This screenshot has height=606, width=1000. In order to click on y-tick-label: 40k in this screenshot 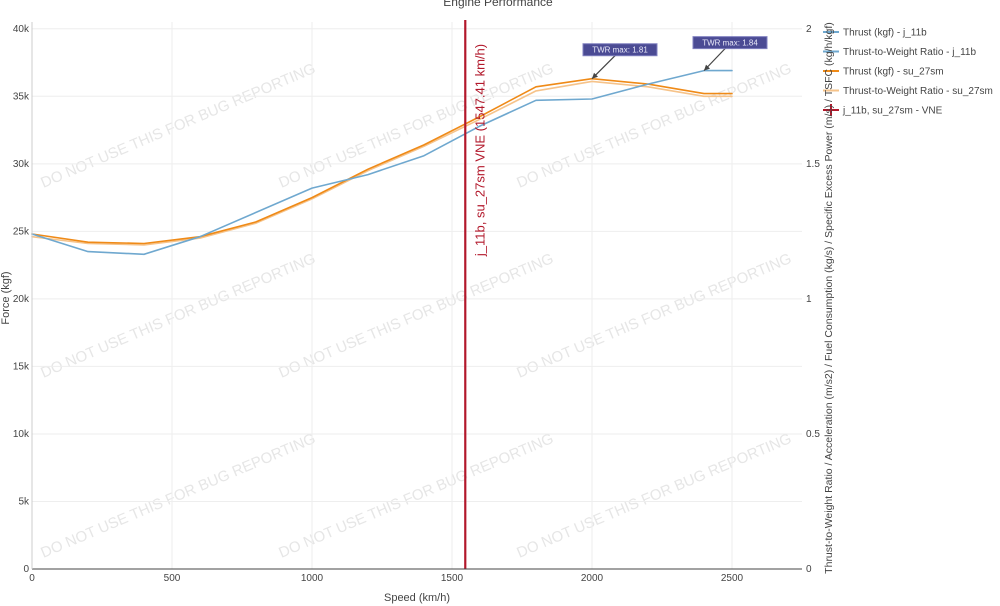, I will do `click(21, 29)`.